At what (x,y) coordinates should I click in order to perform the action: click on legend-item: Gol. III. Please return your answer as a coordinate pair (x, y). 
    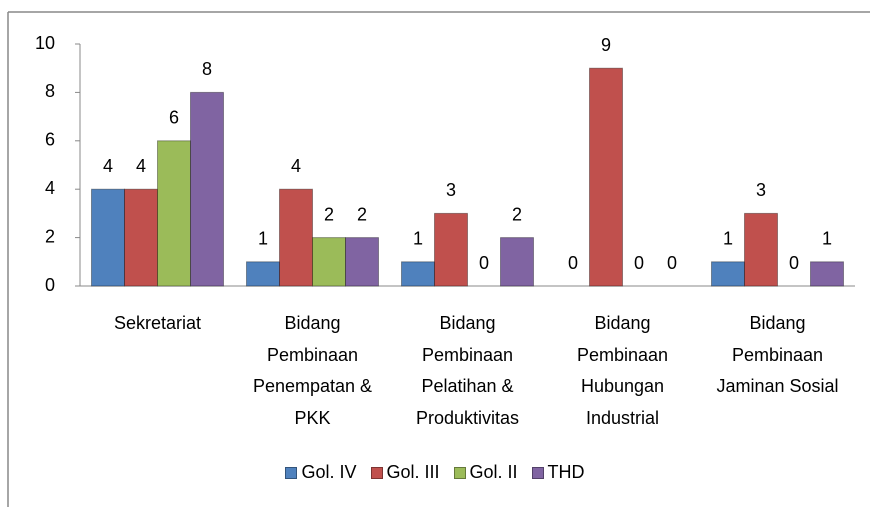
    Looking at the image, I should click on (405, 472).